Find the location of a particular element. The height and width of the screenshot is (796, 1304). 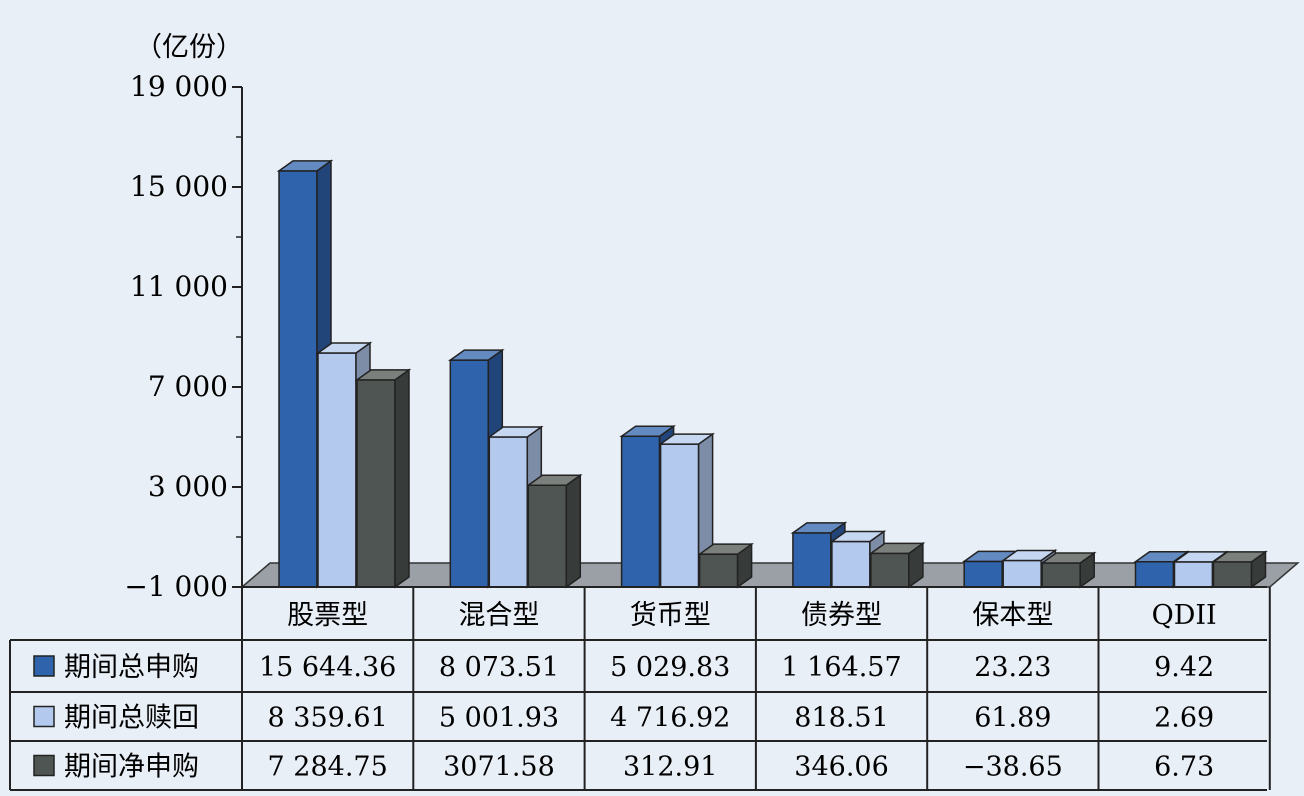

data-label: 15 644.36 is located at coordinates (327, 667).